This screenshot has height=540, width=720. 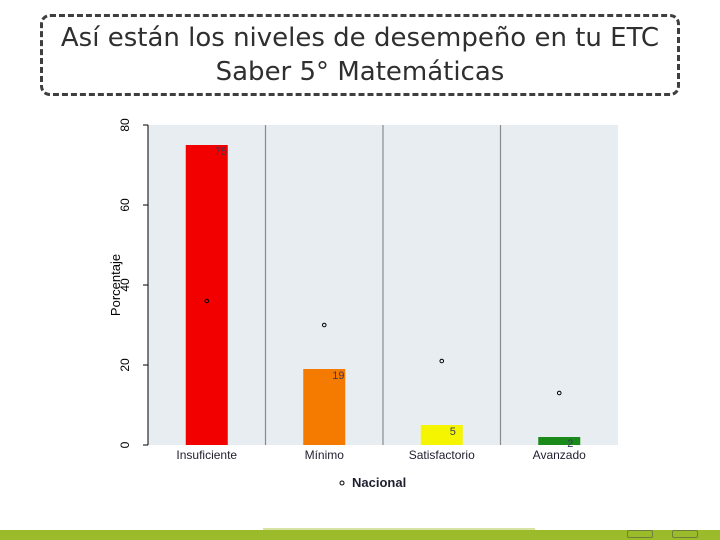 I want to click on slide-title-line-2: Saber 5° Matemáticas, so click(x=360, y=72).